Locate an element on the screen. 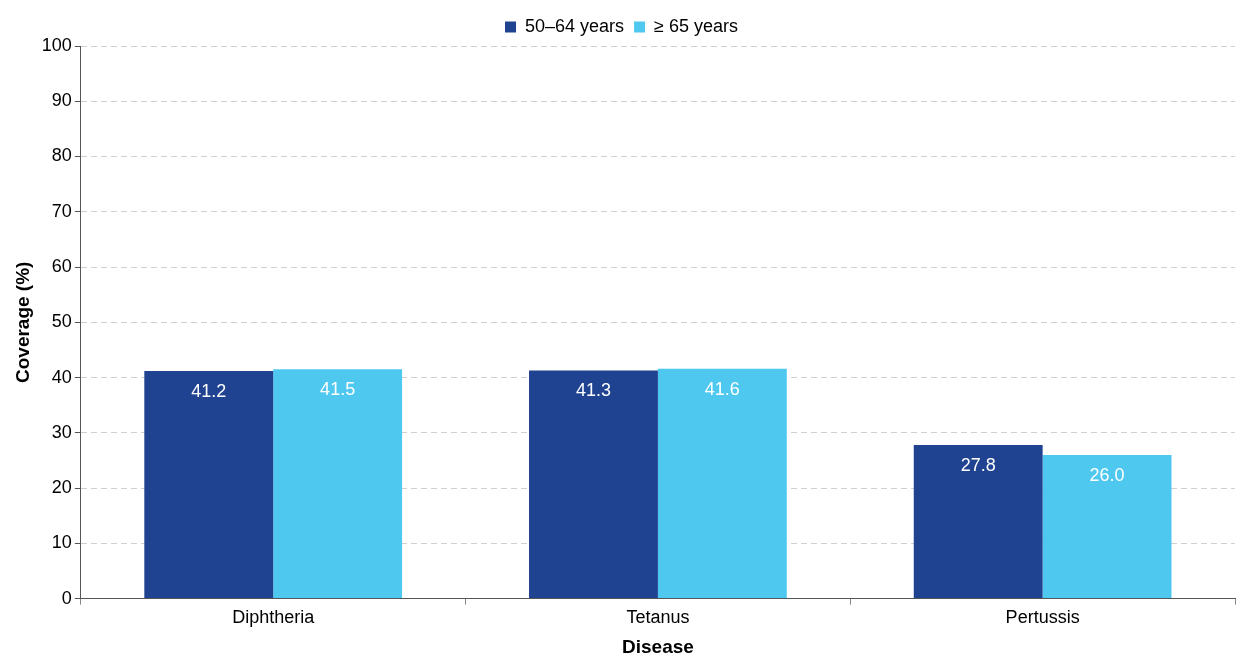 Image resolution: width=1253 pixels, height=671 pixels. legend-label: 50–64 years is located at coordinates (575, 25).